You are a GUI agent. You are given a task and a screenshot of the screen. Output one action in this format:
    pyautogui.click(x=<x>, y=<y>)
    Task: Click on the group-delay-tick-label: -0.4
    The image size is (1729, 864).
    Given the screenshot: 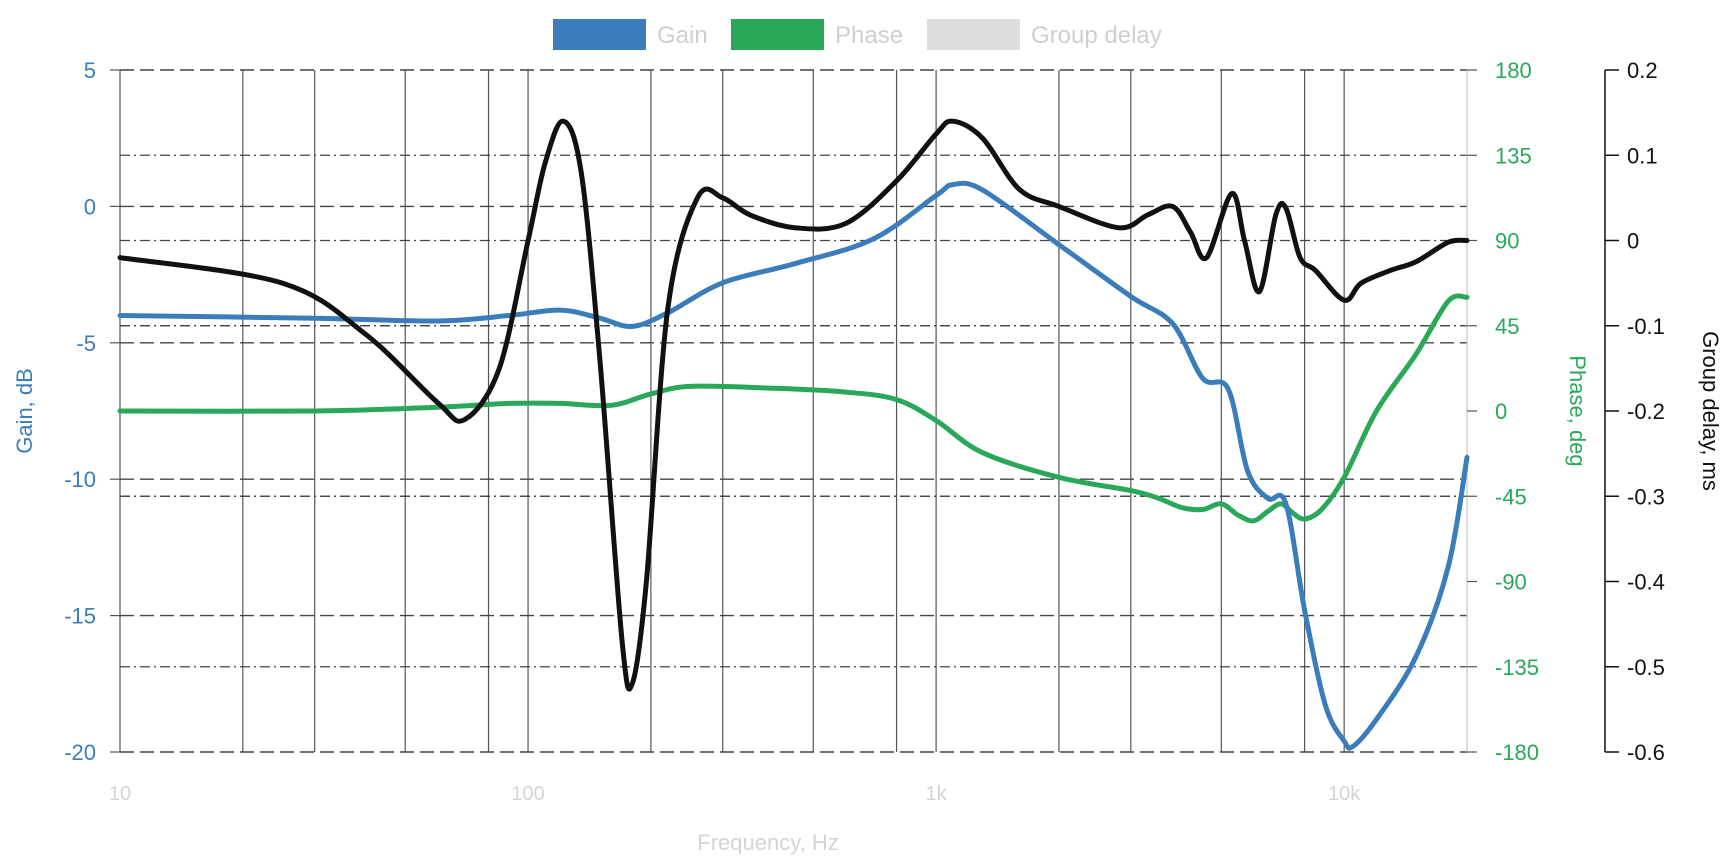 What is the action you would take?
    pyautogui.click(x=1646, y=582)
    